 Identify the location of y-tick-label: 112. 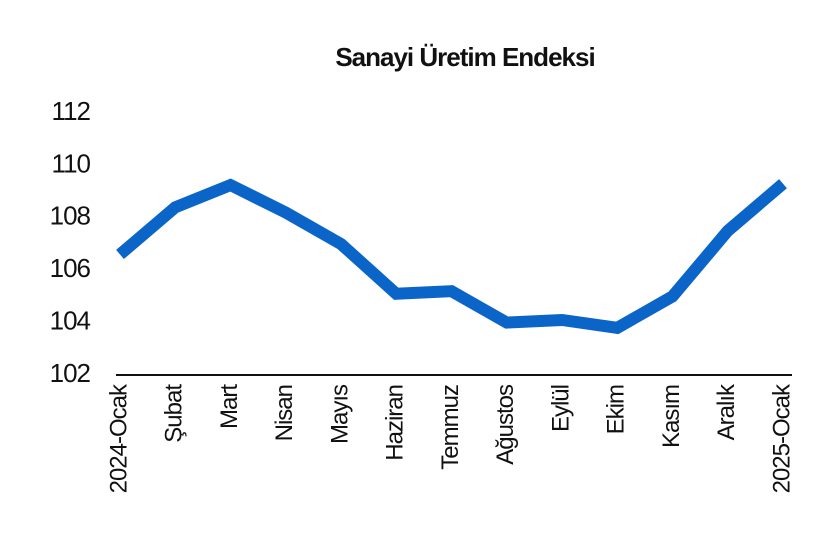
(71, 111).